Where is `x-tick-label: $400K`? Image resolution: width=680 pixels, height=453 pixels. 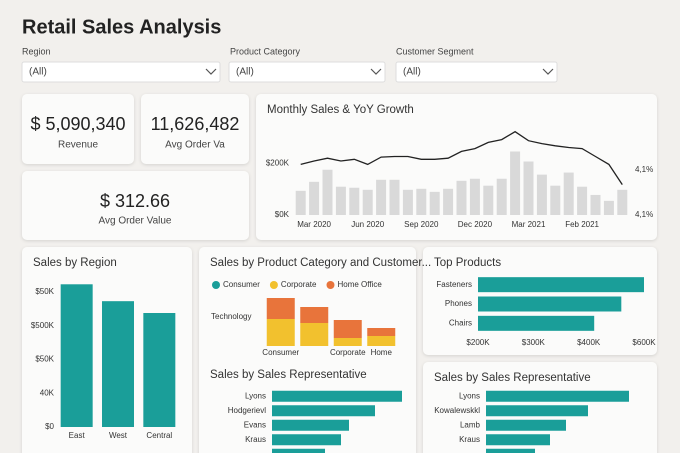
x-tick-label: $400K is located at coordinates (589, 342).